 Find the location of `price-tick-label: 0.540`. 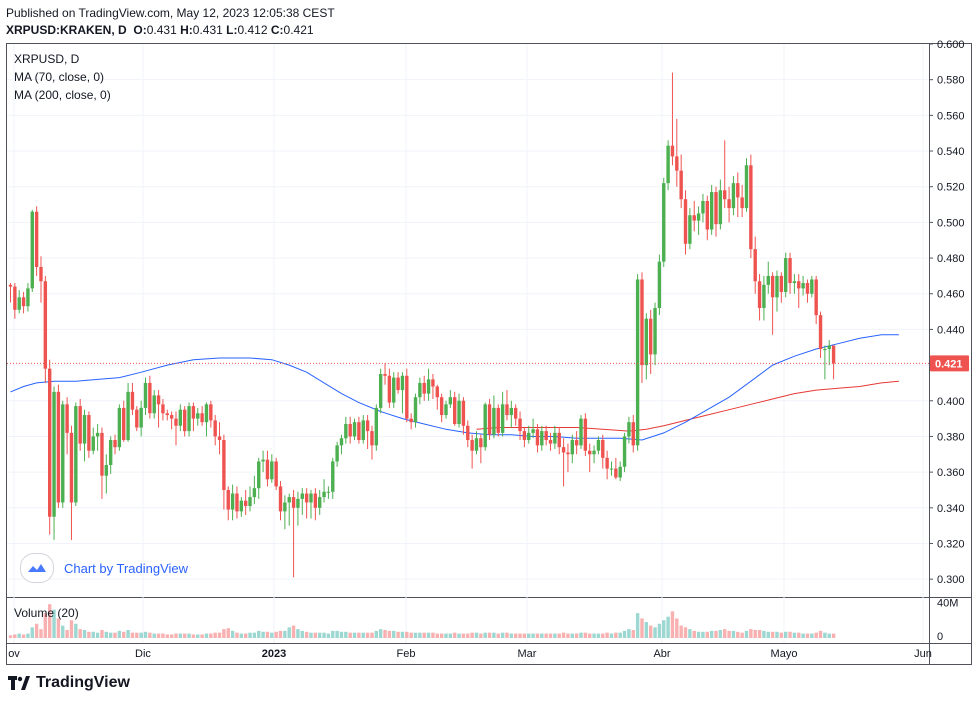

price-tick-label: 0.540 is located at coordinates (951, 152).